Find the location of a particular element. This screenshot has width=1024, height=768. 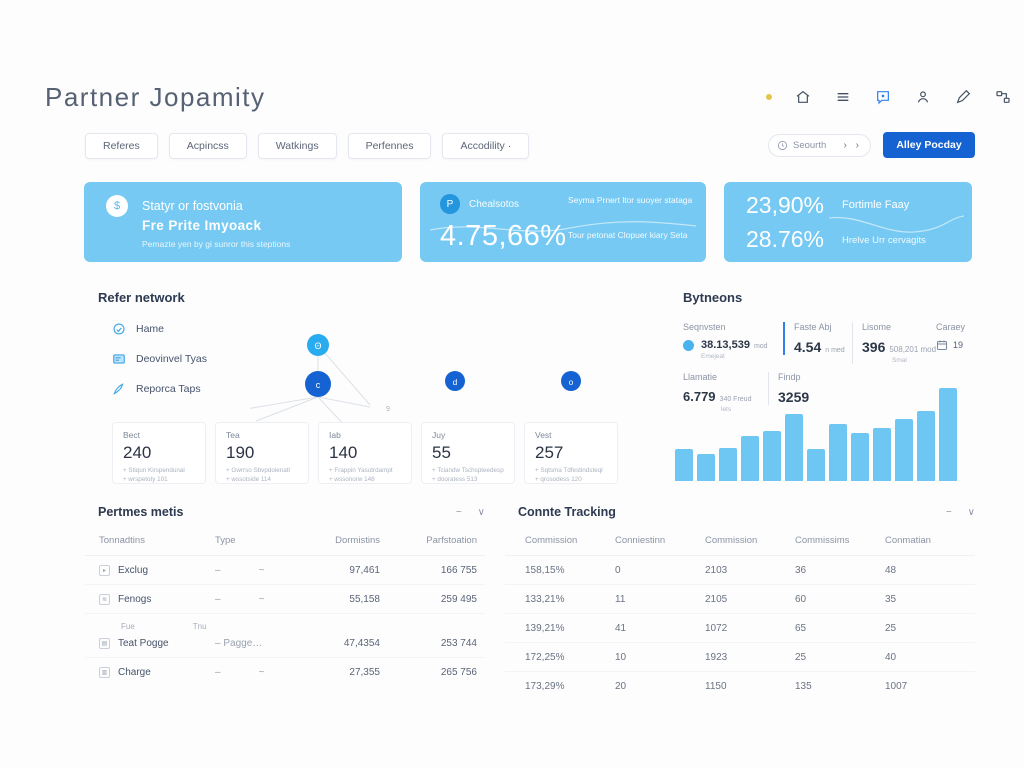

node-glyph: c is located at coordinates (318, 385).